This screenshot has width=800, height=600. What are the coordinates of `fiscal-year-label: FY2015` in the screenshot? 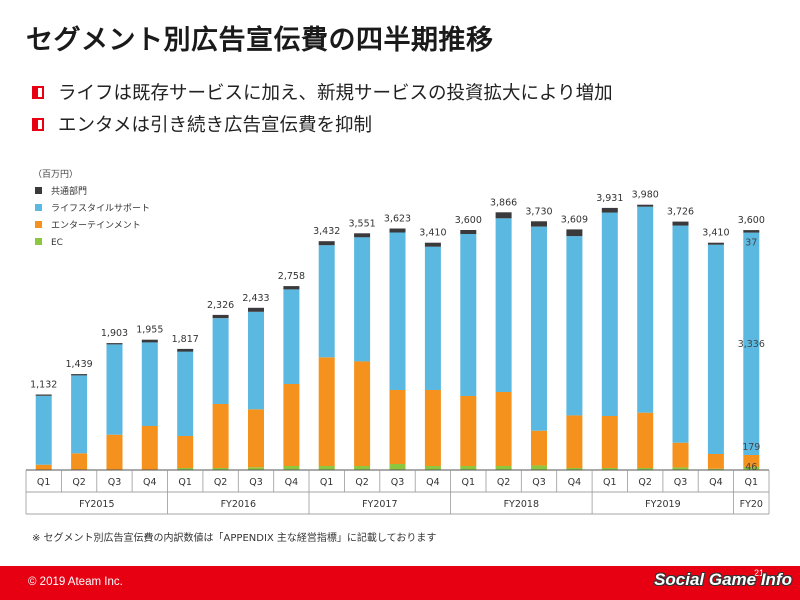 It's located at (96, 504).